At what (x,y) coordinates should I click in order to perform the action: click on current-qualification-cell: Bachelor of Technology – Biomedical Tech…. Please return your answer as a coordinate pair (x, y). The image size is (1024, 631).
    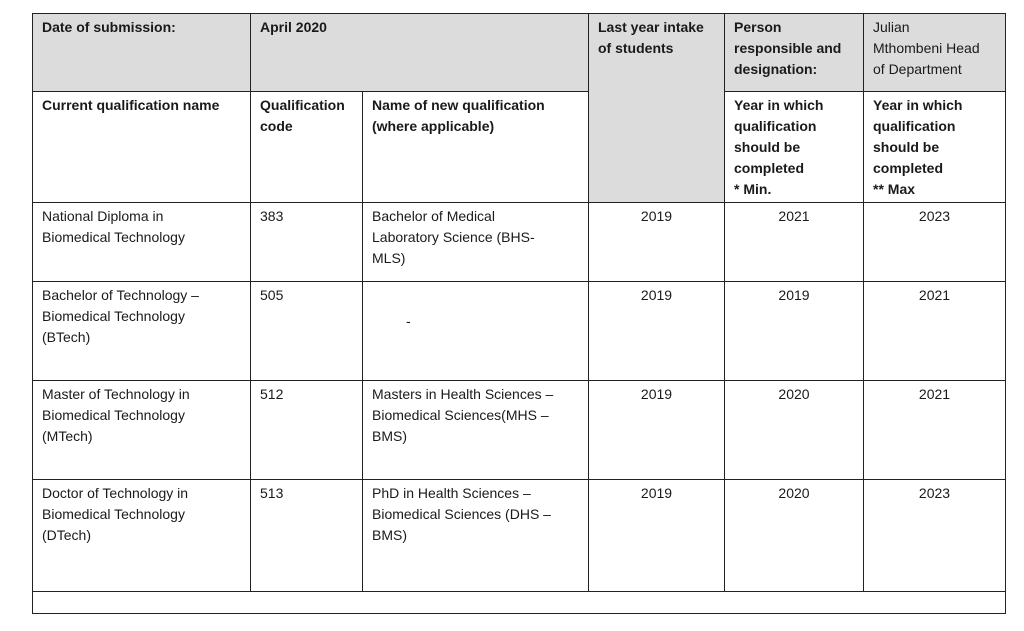
    Looking at the image, I should click on (141, 331).